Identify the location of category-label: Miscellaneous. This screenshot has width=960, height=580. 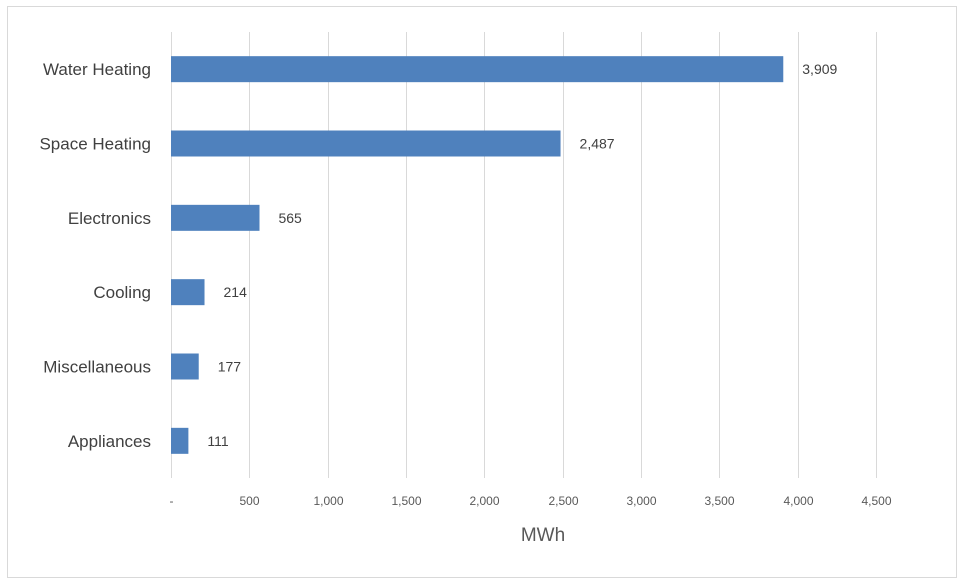
(97, 367).